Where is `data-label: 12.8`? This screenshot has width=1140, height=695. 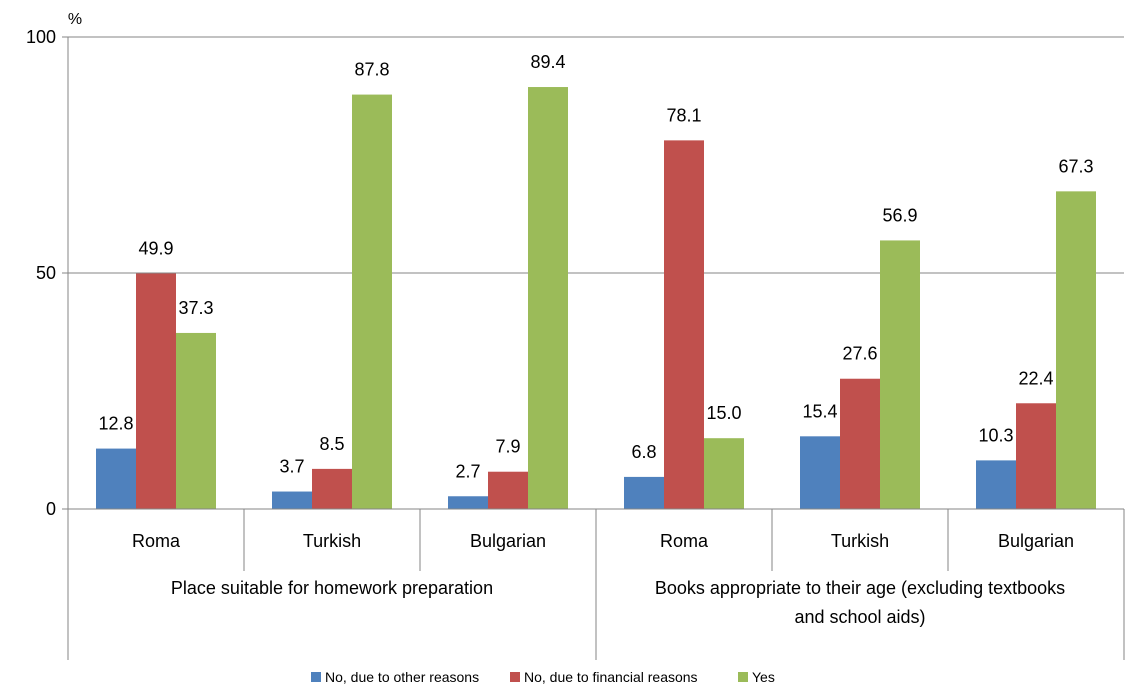
data-label: 12.8 is located at coordinates (115, 424).